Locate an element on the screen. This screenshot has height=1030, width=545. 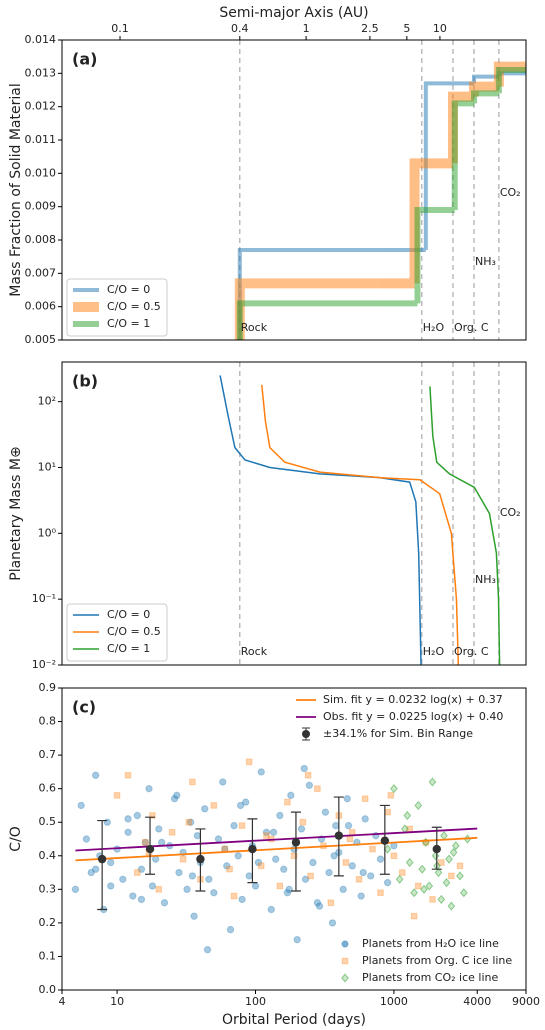
step-series is located at coordinates (381, 203).